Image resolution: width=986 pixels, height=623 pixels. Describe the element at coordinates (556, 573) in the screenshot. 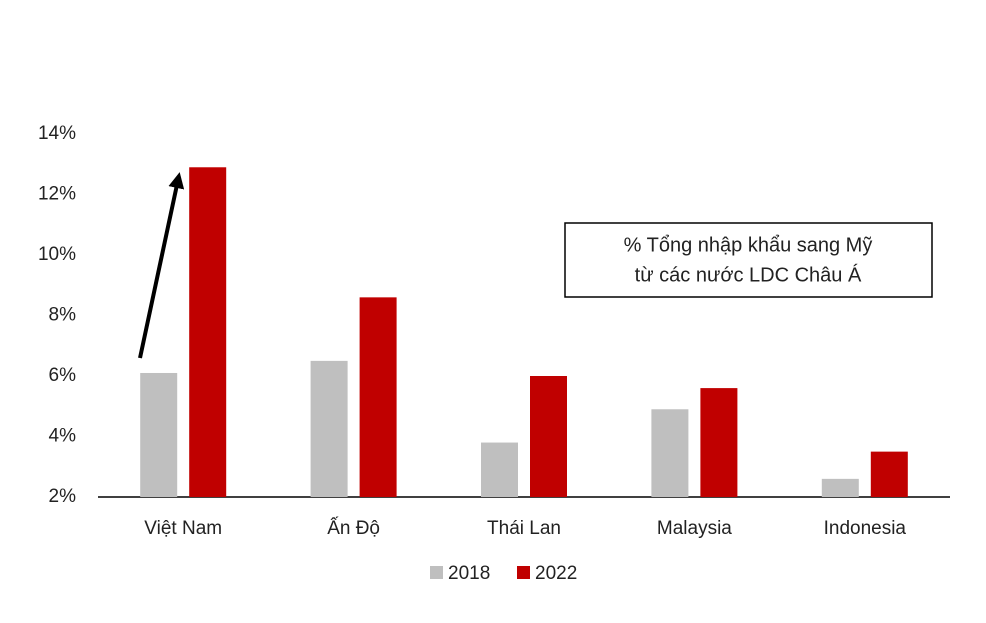

I see `legend-label: 2022` at that location.